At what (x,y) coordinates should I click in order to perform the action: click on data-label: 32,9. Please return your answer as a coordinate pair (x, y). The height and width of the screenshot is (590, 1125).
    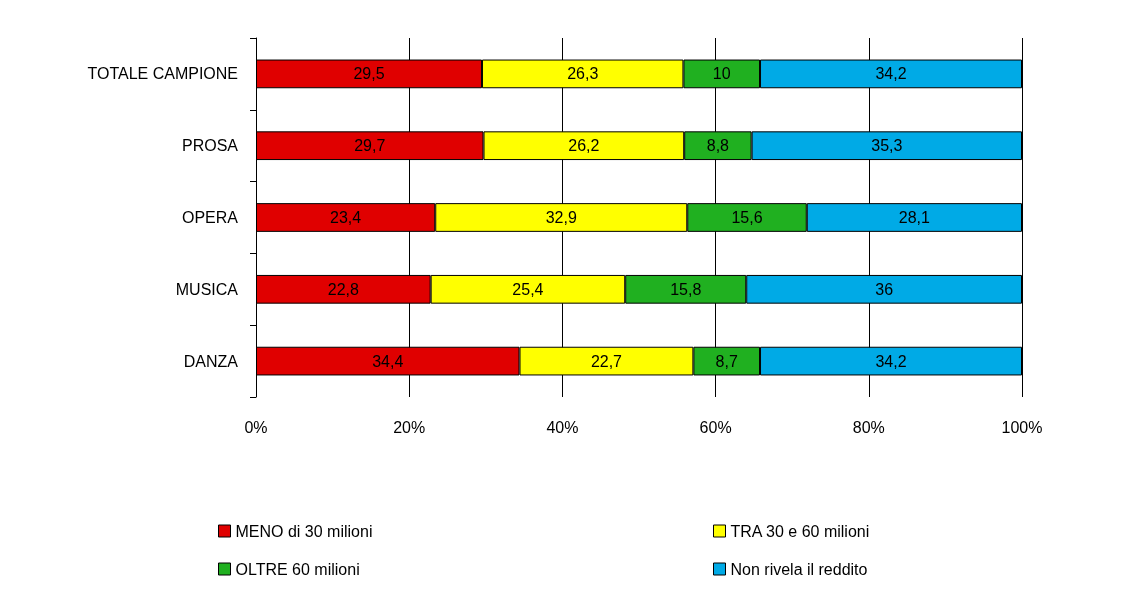
    Looking at the image, I should click on (561, 217).